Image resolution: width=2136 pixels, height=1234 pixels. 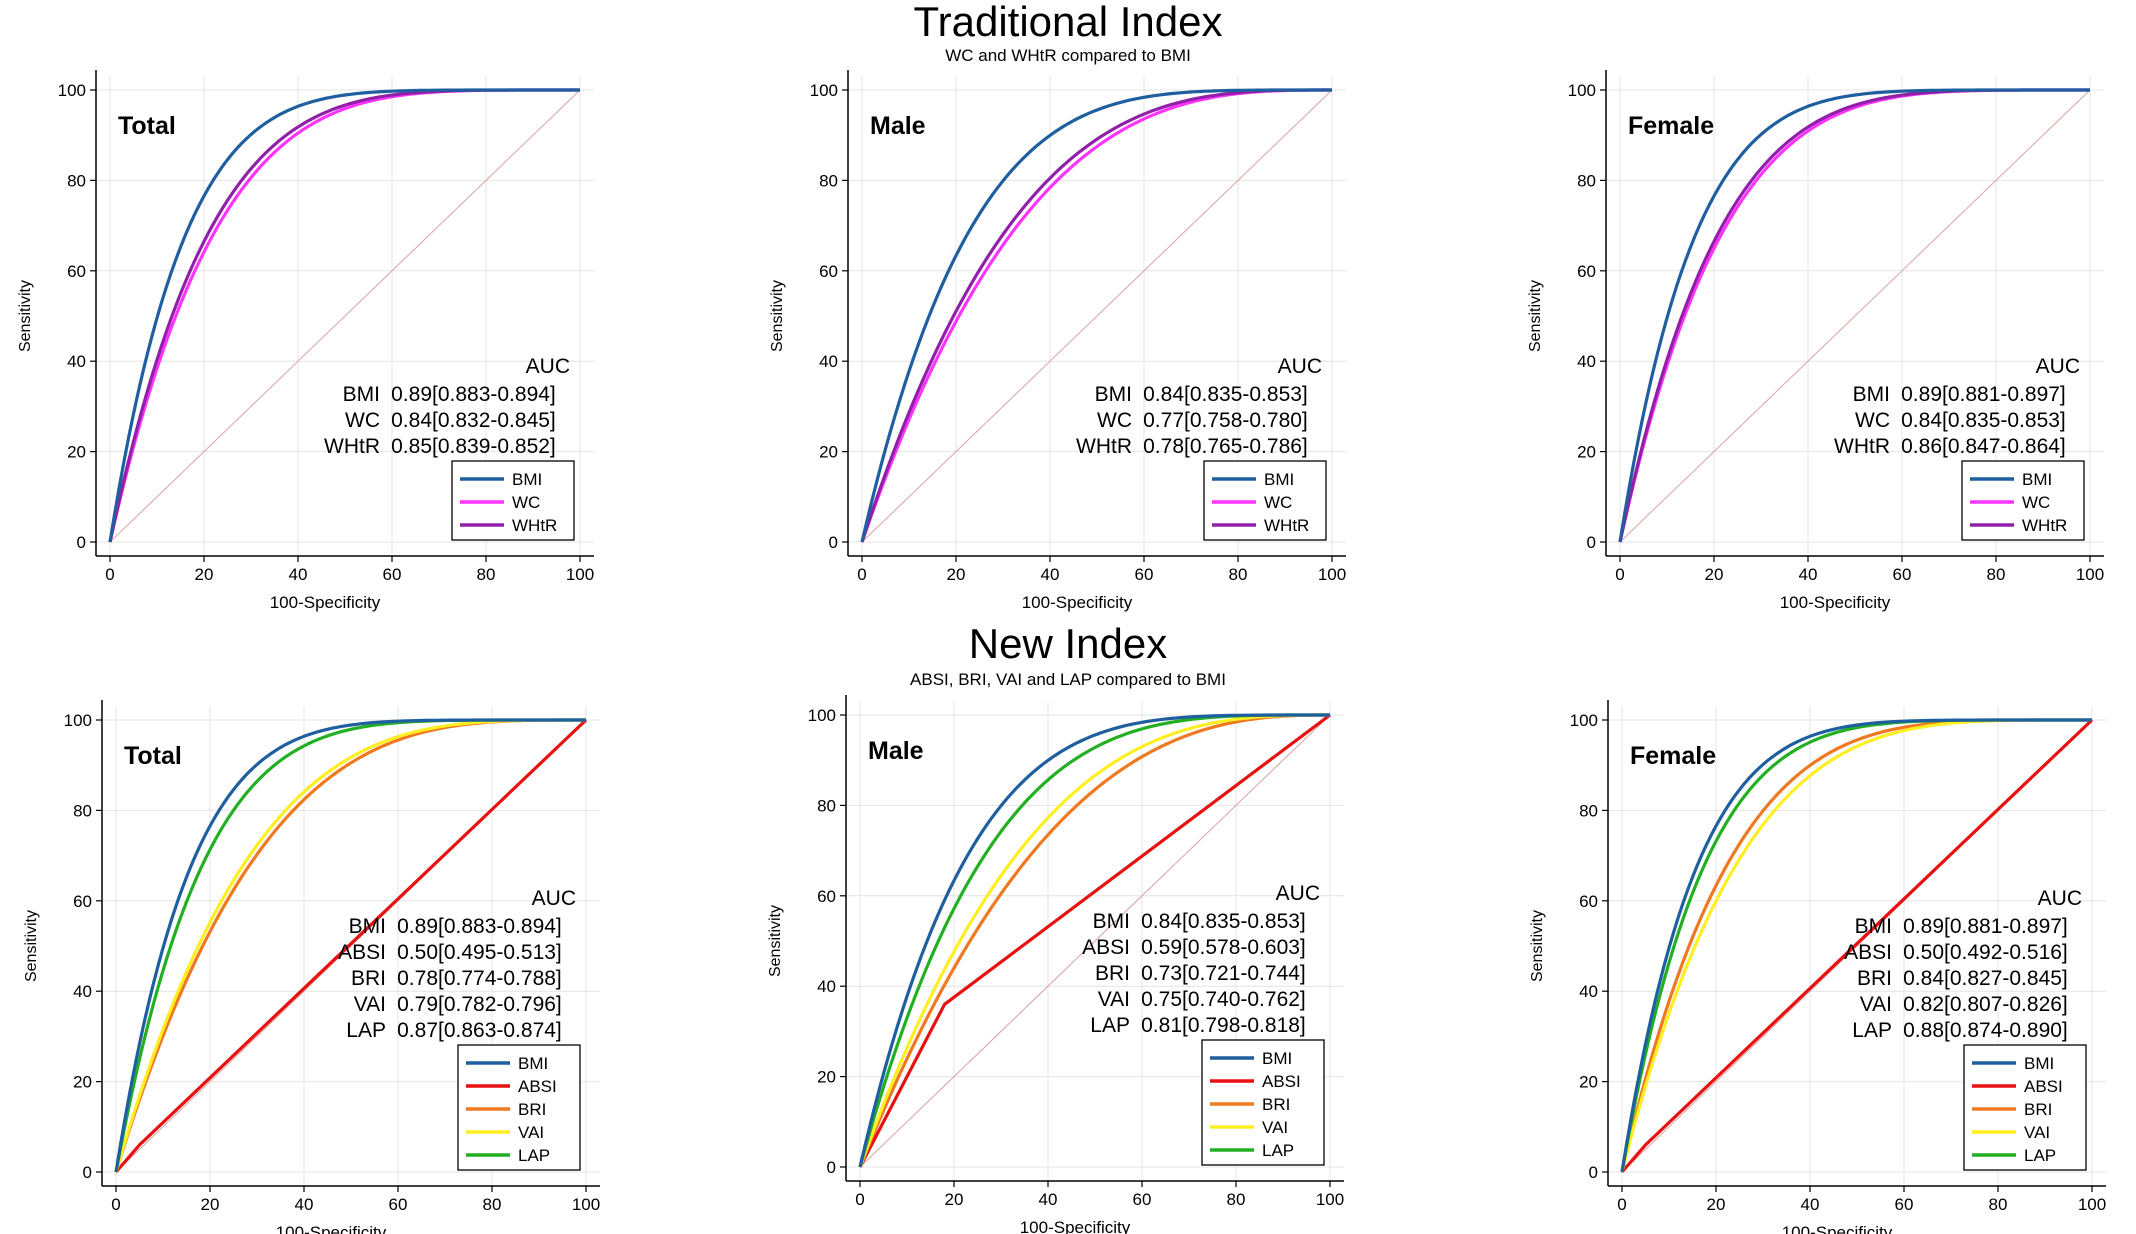 I want to click on auc-row-value: 0.86, so click(x=1921, y=446).